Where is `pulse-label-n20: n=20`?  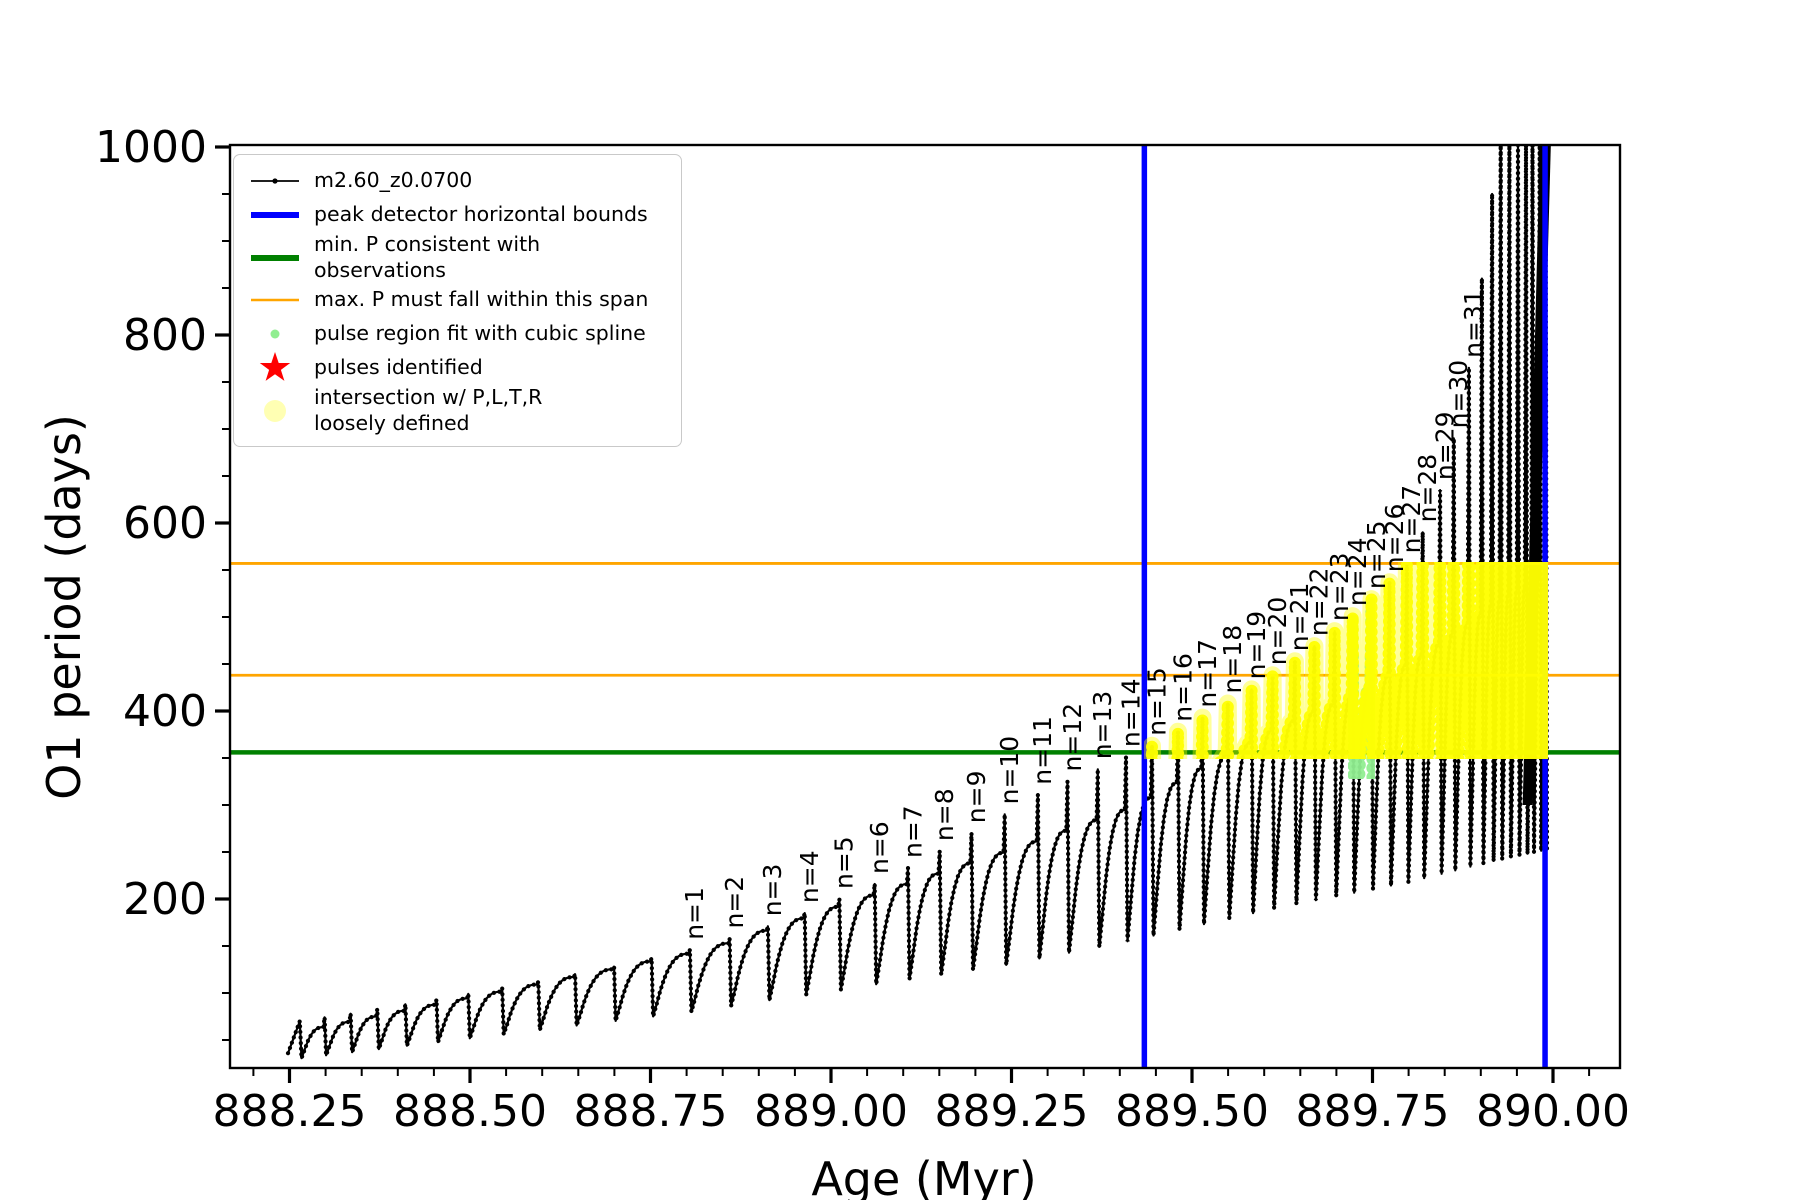
pulse-label-n20: n=20 is located at coordinates (1277, 631).